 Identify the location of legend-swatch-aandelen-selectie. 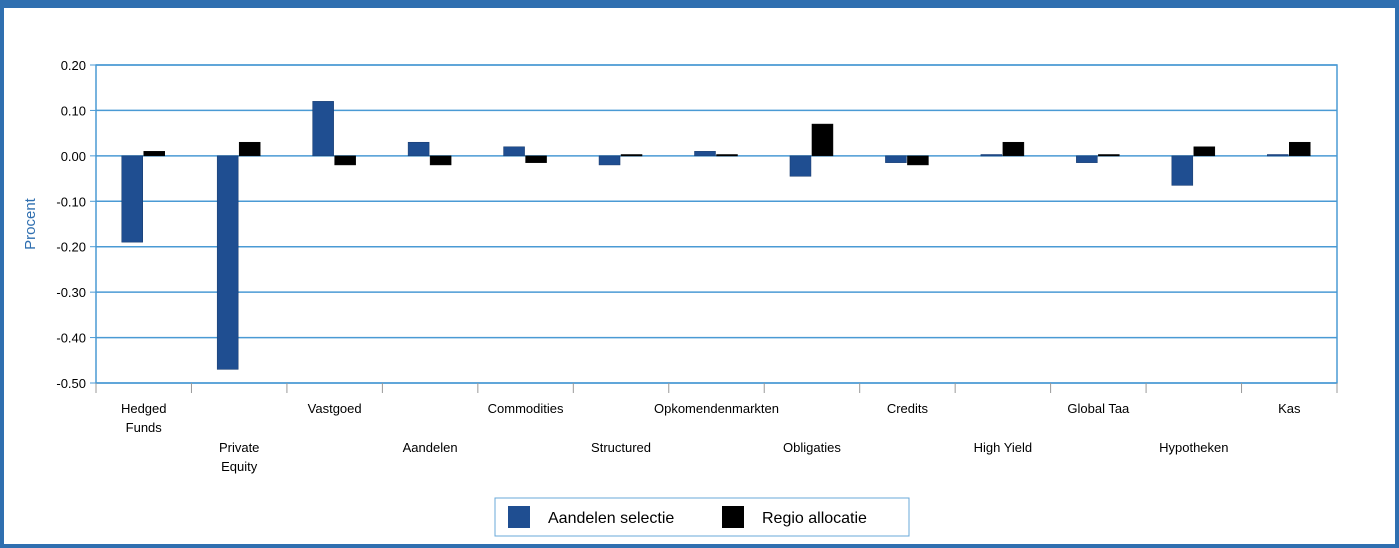
(519, 517).